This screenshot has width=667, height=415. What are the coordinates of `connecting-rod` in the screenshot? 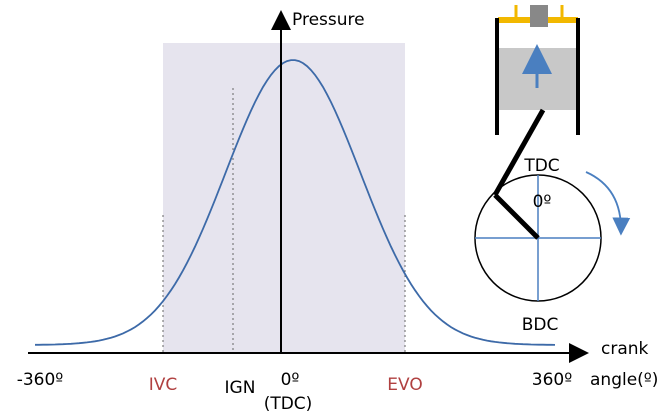 It's located at (519, 152).